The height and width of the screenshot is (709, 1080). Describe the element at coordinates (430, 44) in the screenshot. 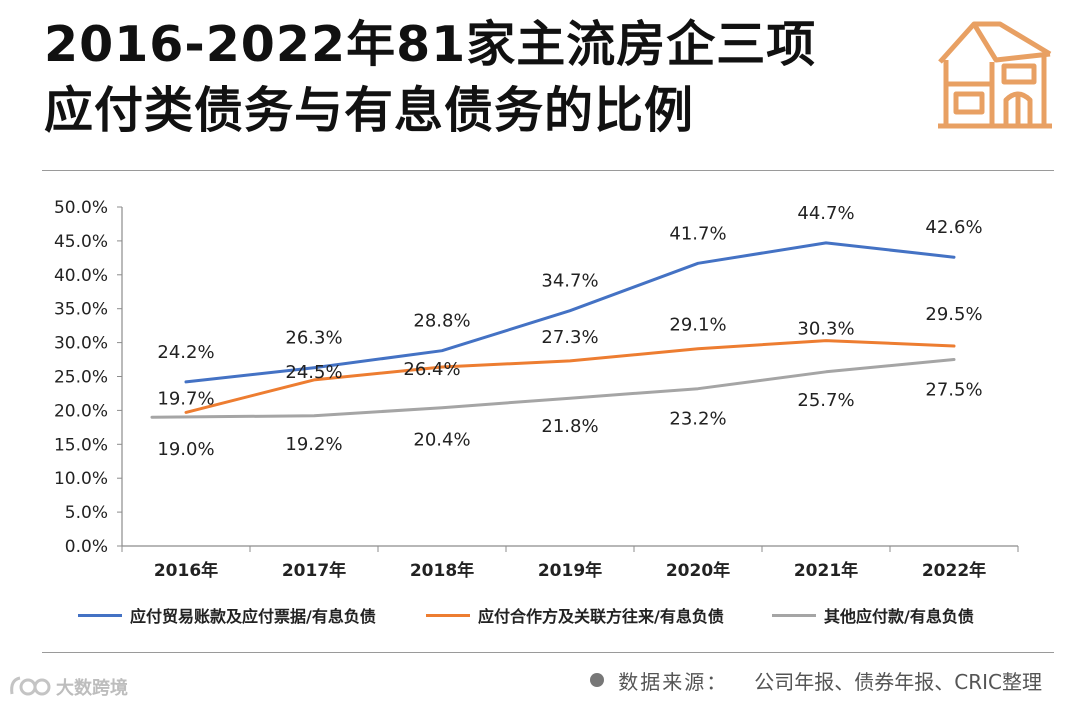

I see `title-line-1: 2016-2022年81家主流房企三项` at that location.